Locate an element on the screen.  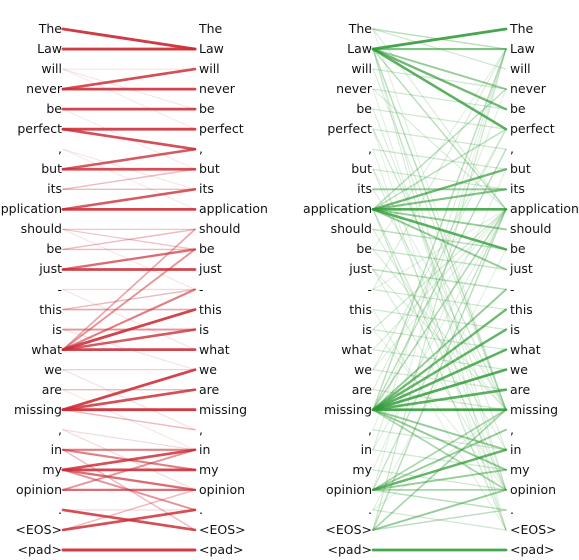
green-edge-application-to-perfect is located at coordinates (439, 169).